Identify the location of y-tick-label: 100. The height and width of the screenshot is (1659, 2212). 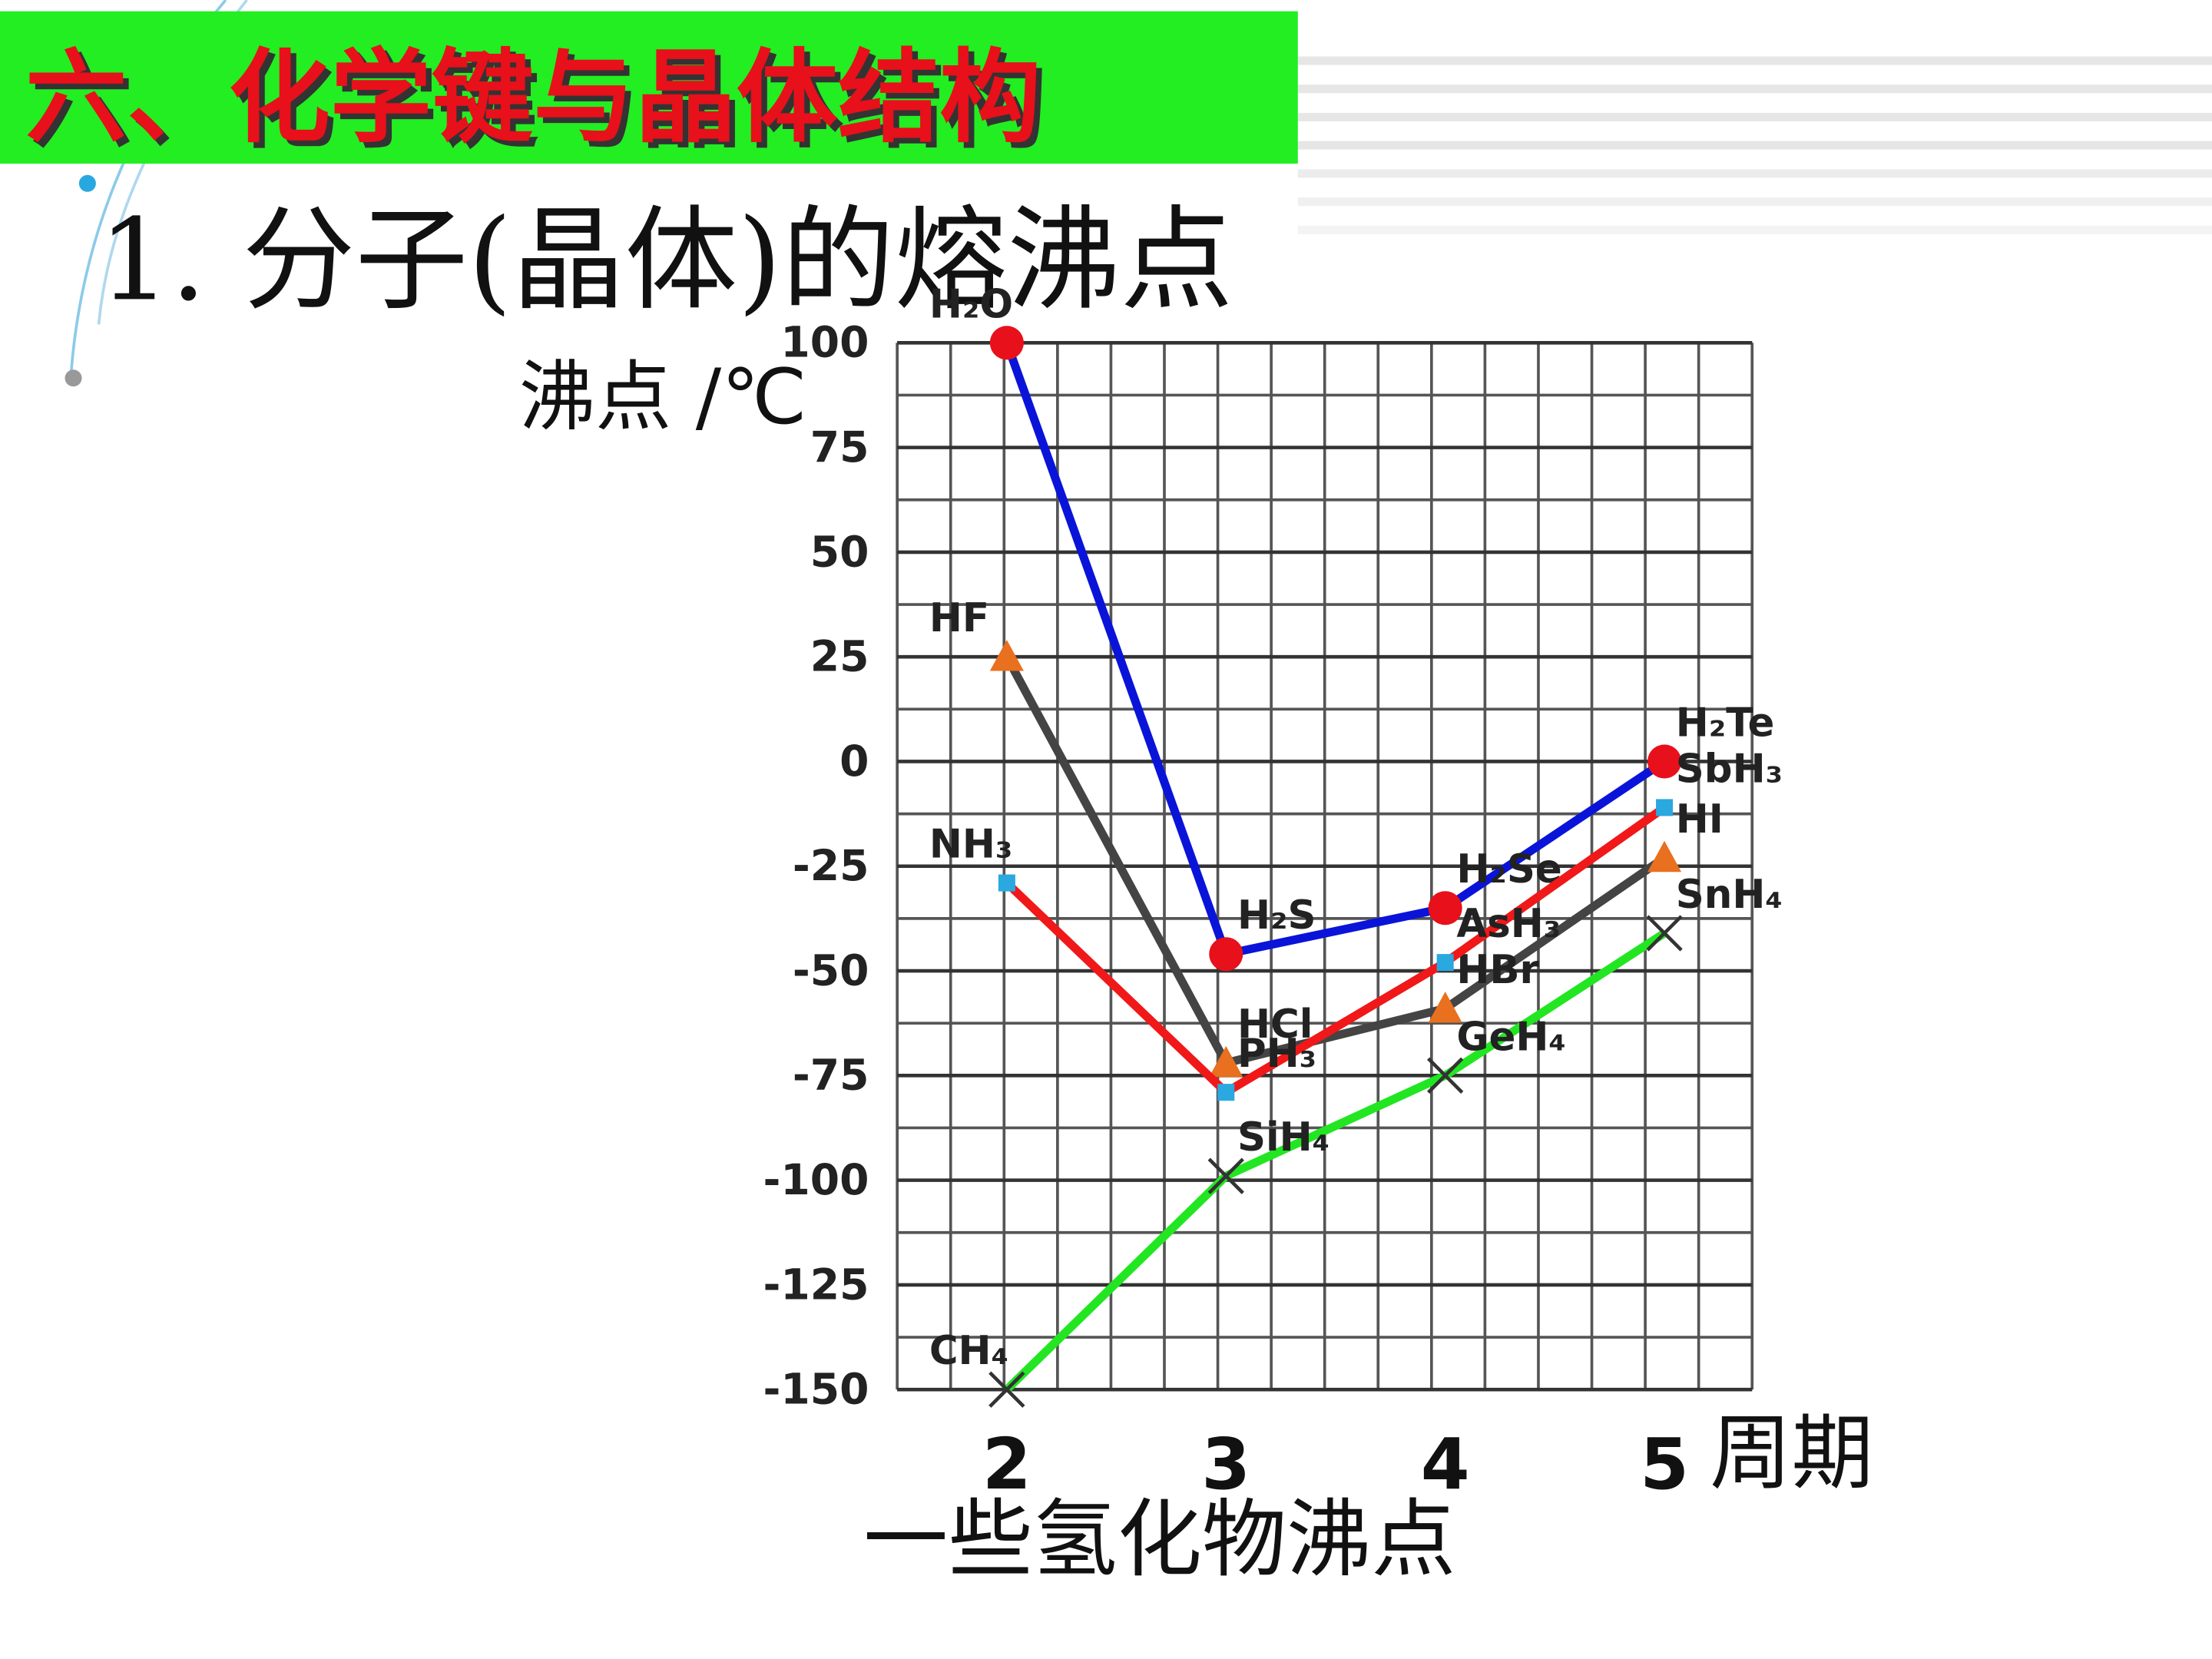
(825, 343).